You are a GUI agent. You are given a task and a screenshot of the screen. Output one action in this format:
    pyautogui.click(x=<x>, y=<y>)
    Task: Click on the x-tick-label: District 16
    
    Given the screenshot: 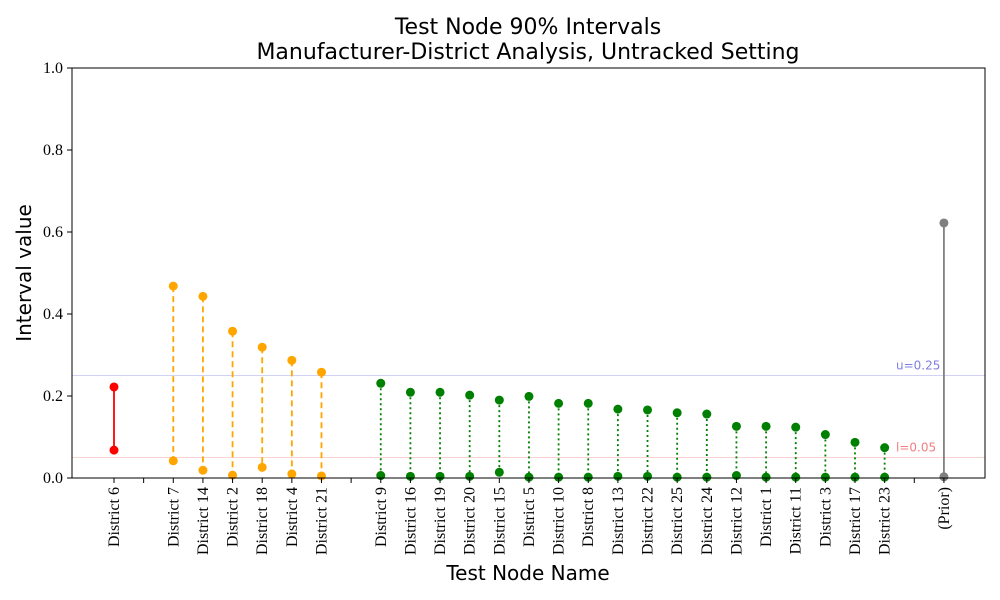 What is the action you would take?
    pyautogui.click(x=410, y=521)
    